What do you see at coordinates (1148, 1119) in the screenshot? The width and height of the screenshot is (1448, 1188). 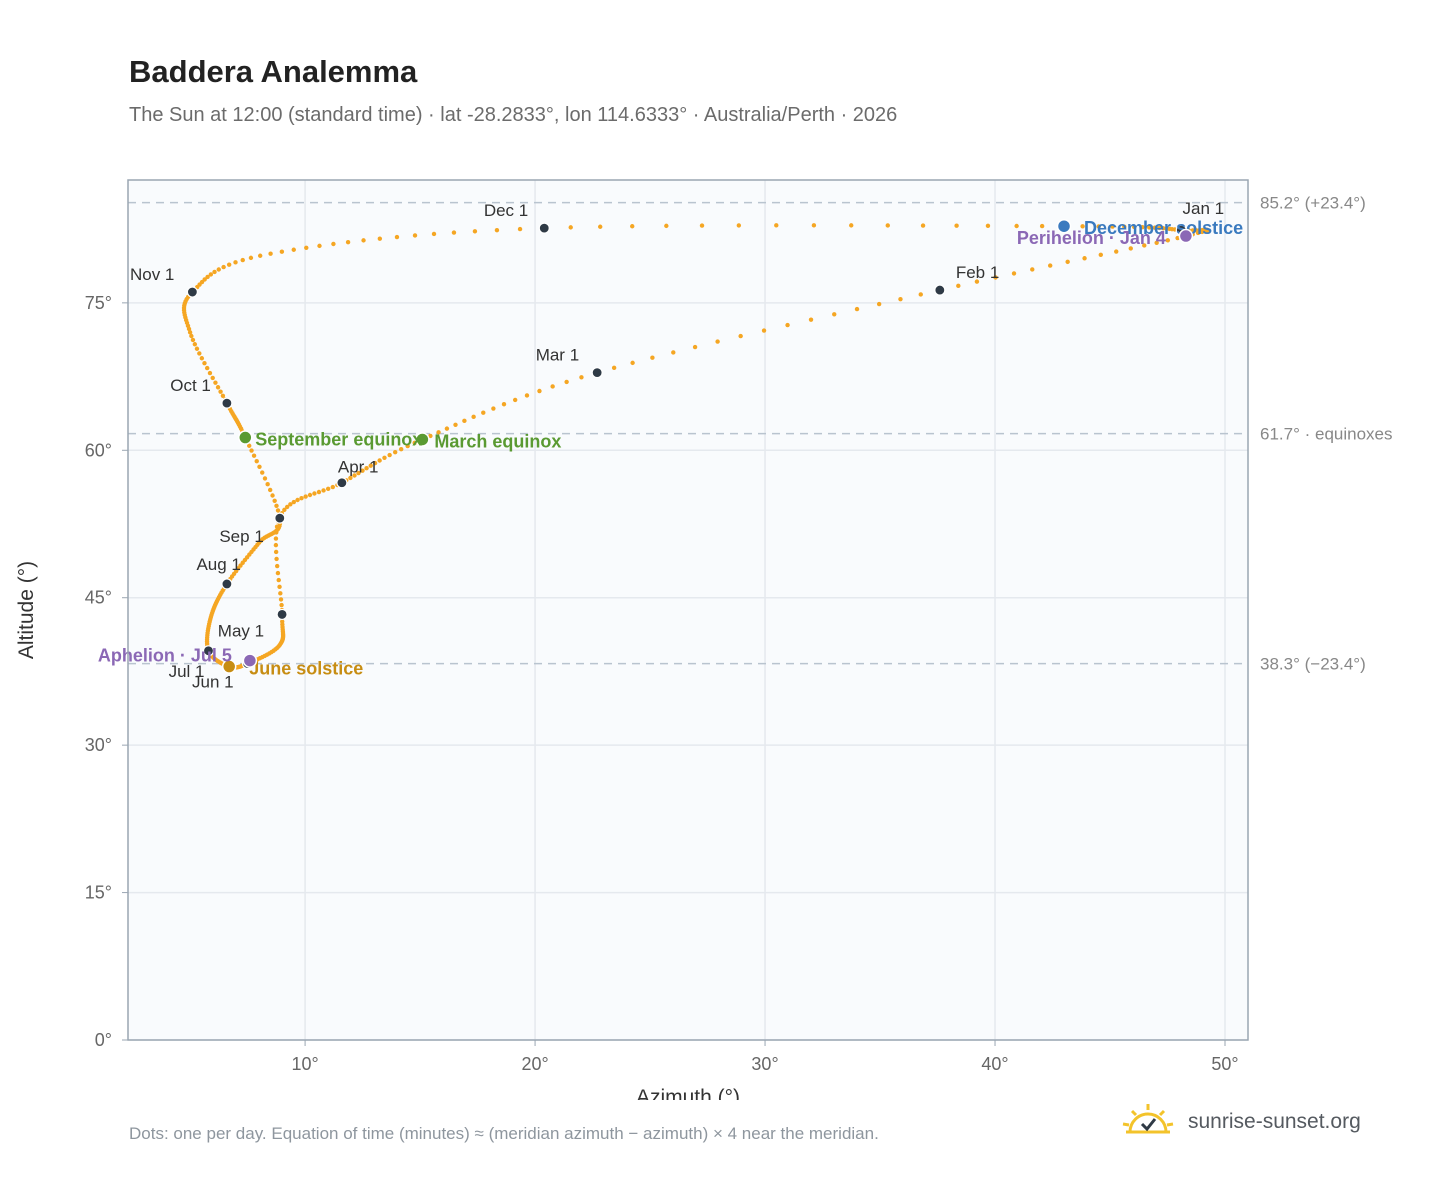 I see `sun-check-icon` at bounding box center [1148, 1119].